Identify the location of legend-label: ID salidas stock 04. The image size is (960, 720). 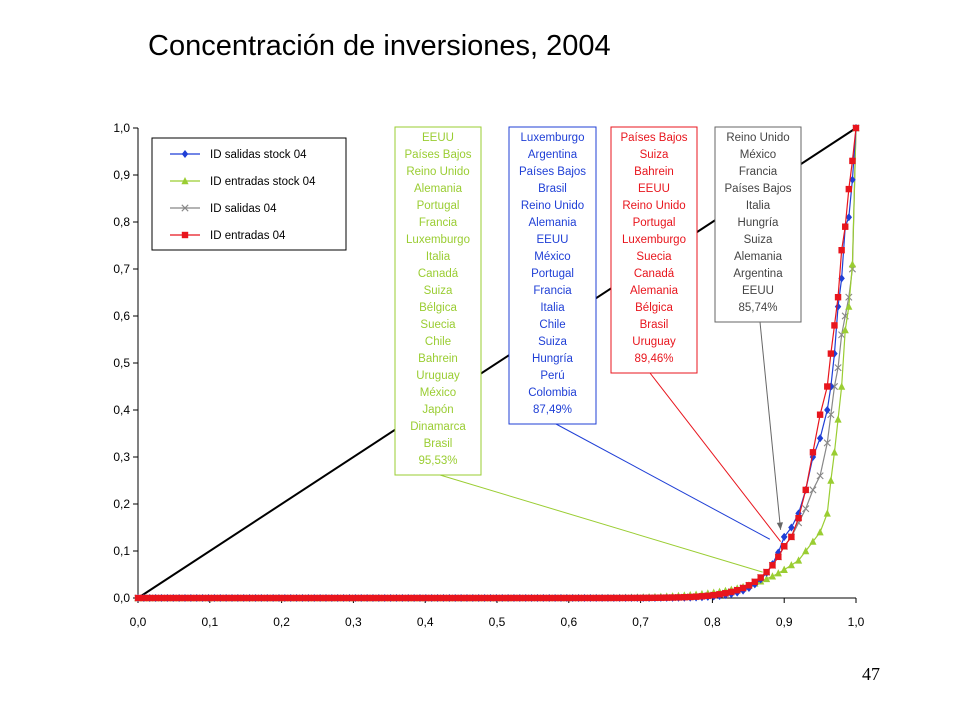
(258, 155).